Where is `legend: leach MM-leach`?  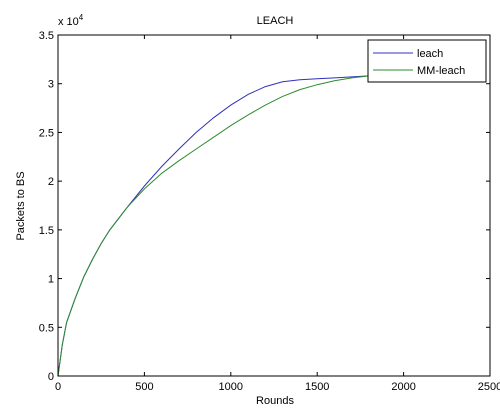
legend: leach MM-leach is located at coordinates (427, 61).